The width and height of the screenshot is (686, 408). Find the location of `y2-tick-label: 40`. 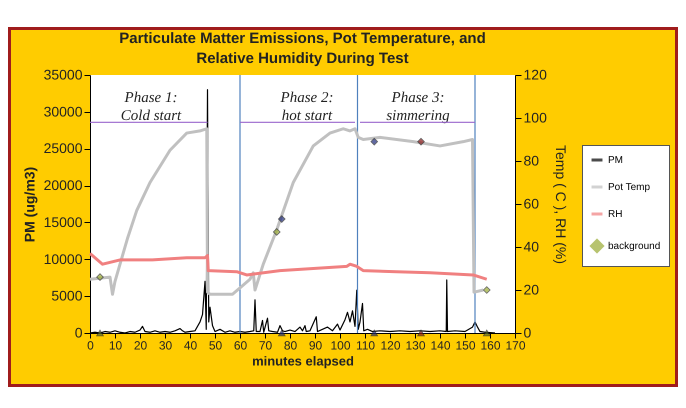

y2-tick-label: 40 is located at coordinates (532, 246).